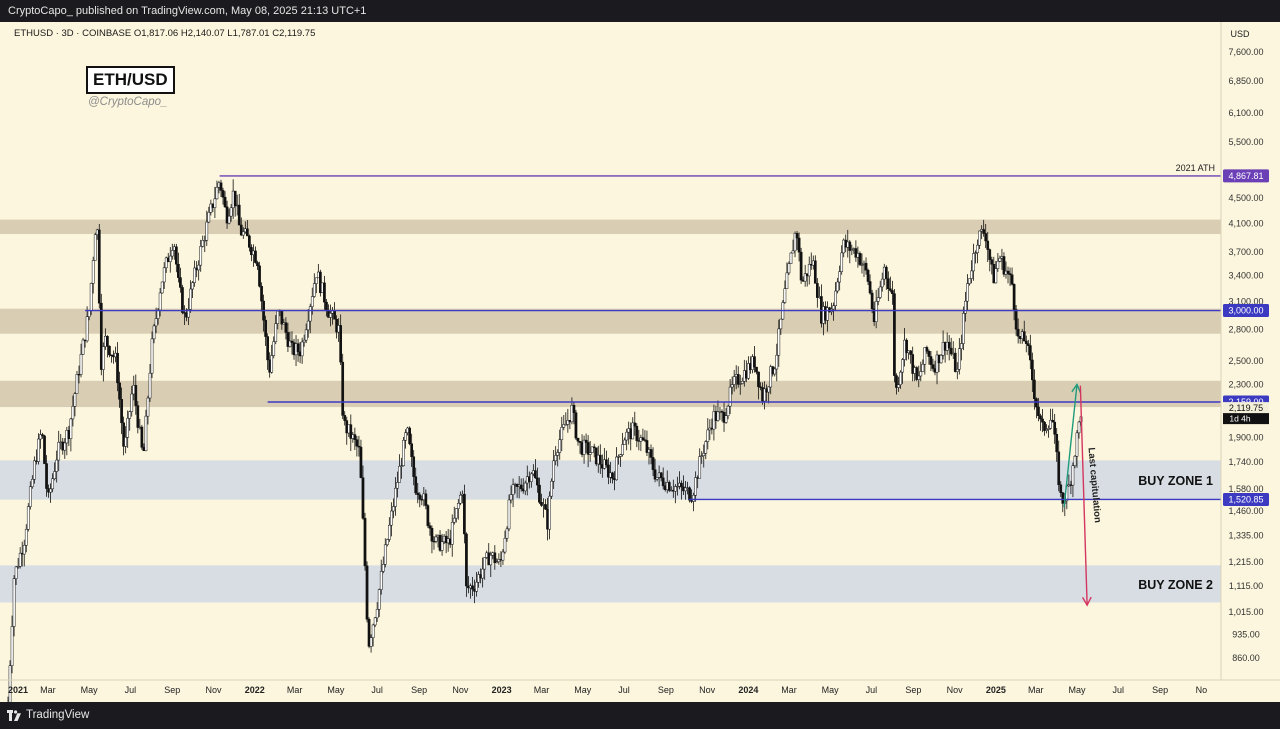 The height and width of the screenshot is (729, 1280). I want to click on author-handle: @CryptoCapo_, so click(128, 102).